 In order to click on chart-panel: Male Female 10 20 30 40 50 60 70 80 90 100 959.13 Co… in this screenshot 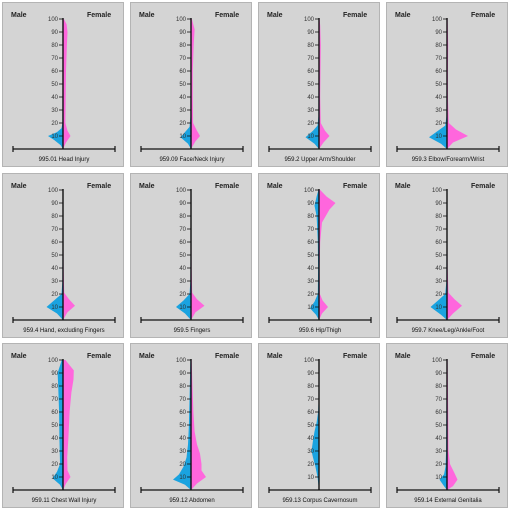, I will do `click(319, 425)`.